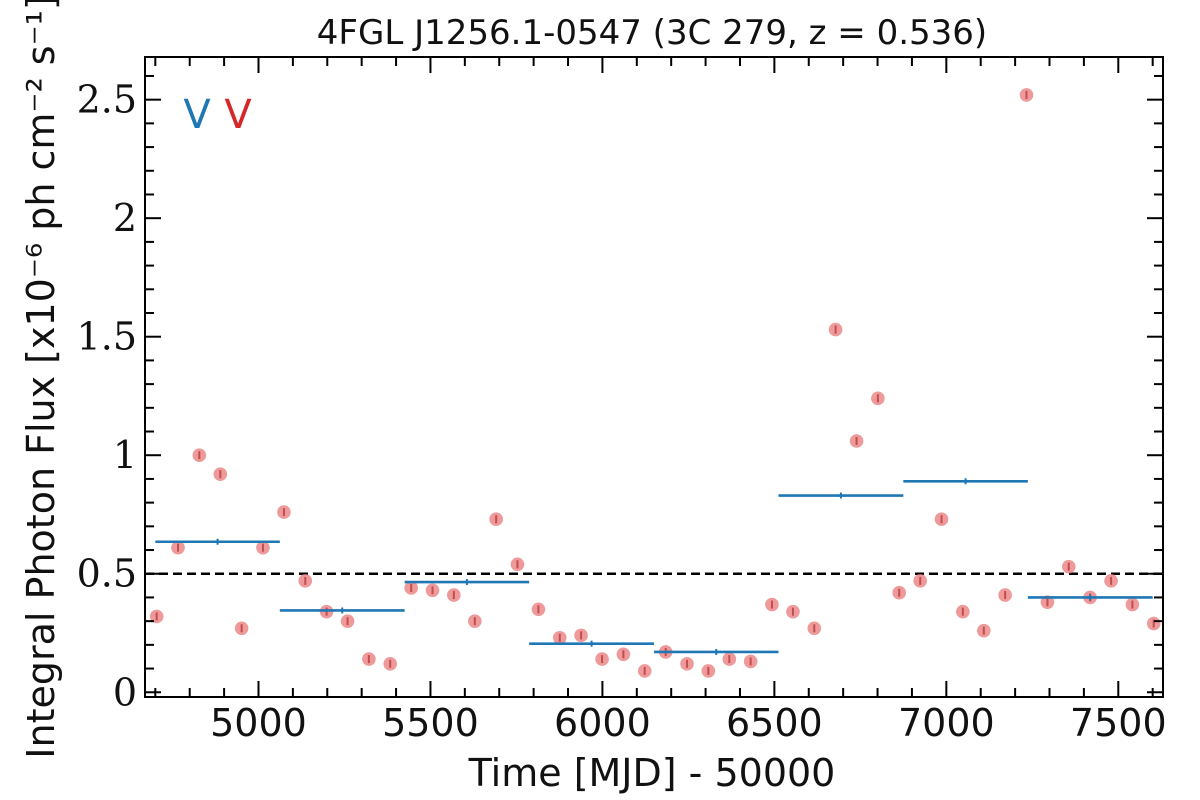  Describe the element at coordinates (602, 723) in the screenshot. I see `x-tick-label: 6000` at that location.